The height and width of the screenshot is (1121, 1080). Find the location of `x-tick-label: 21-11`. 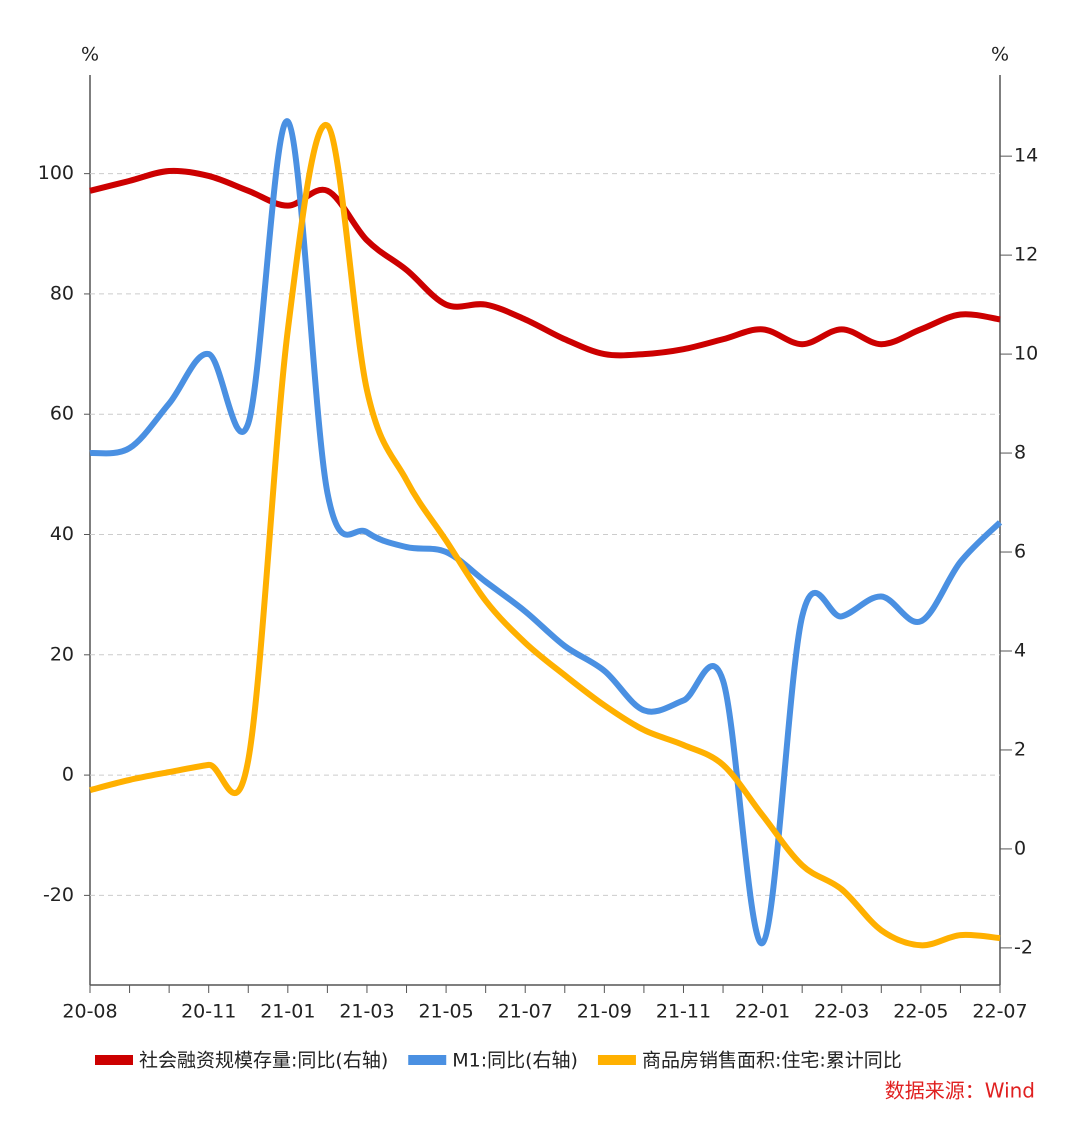

x-tick-label: 21-11 is located at coordinates (683, 1012).